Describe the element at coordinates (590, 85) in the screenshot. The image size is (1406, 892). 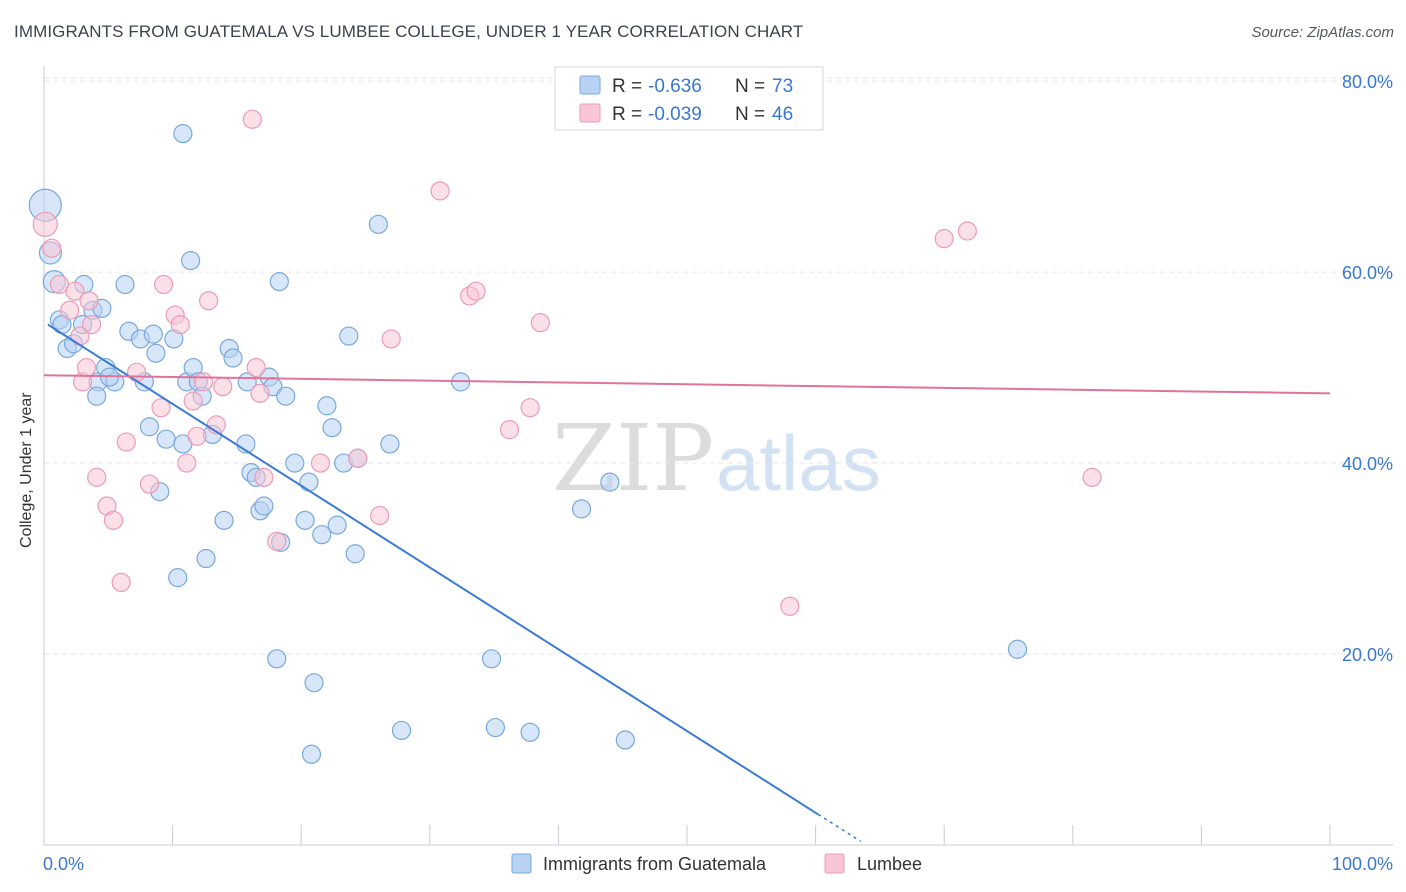
I see `legend-swatch-guatemala` at that location.